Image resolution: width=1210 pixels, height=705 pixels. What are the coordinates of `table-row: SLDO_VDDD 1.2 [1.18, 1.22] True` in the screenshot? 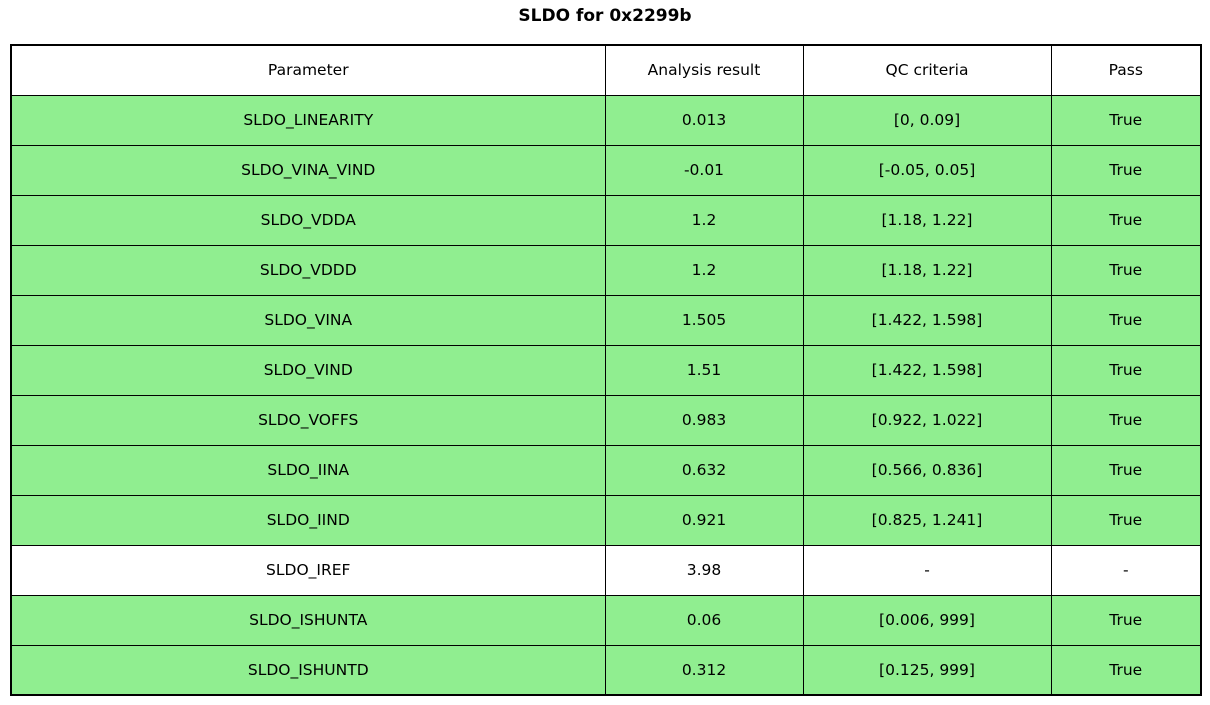 It's located at (606, 270).